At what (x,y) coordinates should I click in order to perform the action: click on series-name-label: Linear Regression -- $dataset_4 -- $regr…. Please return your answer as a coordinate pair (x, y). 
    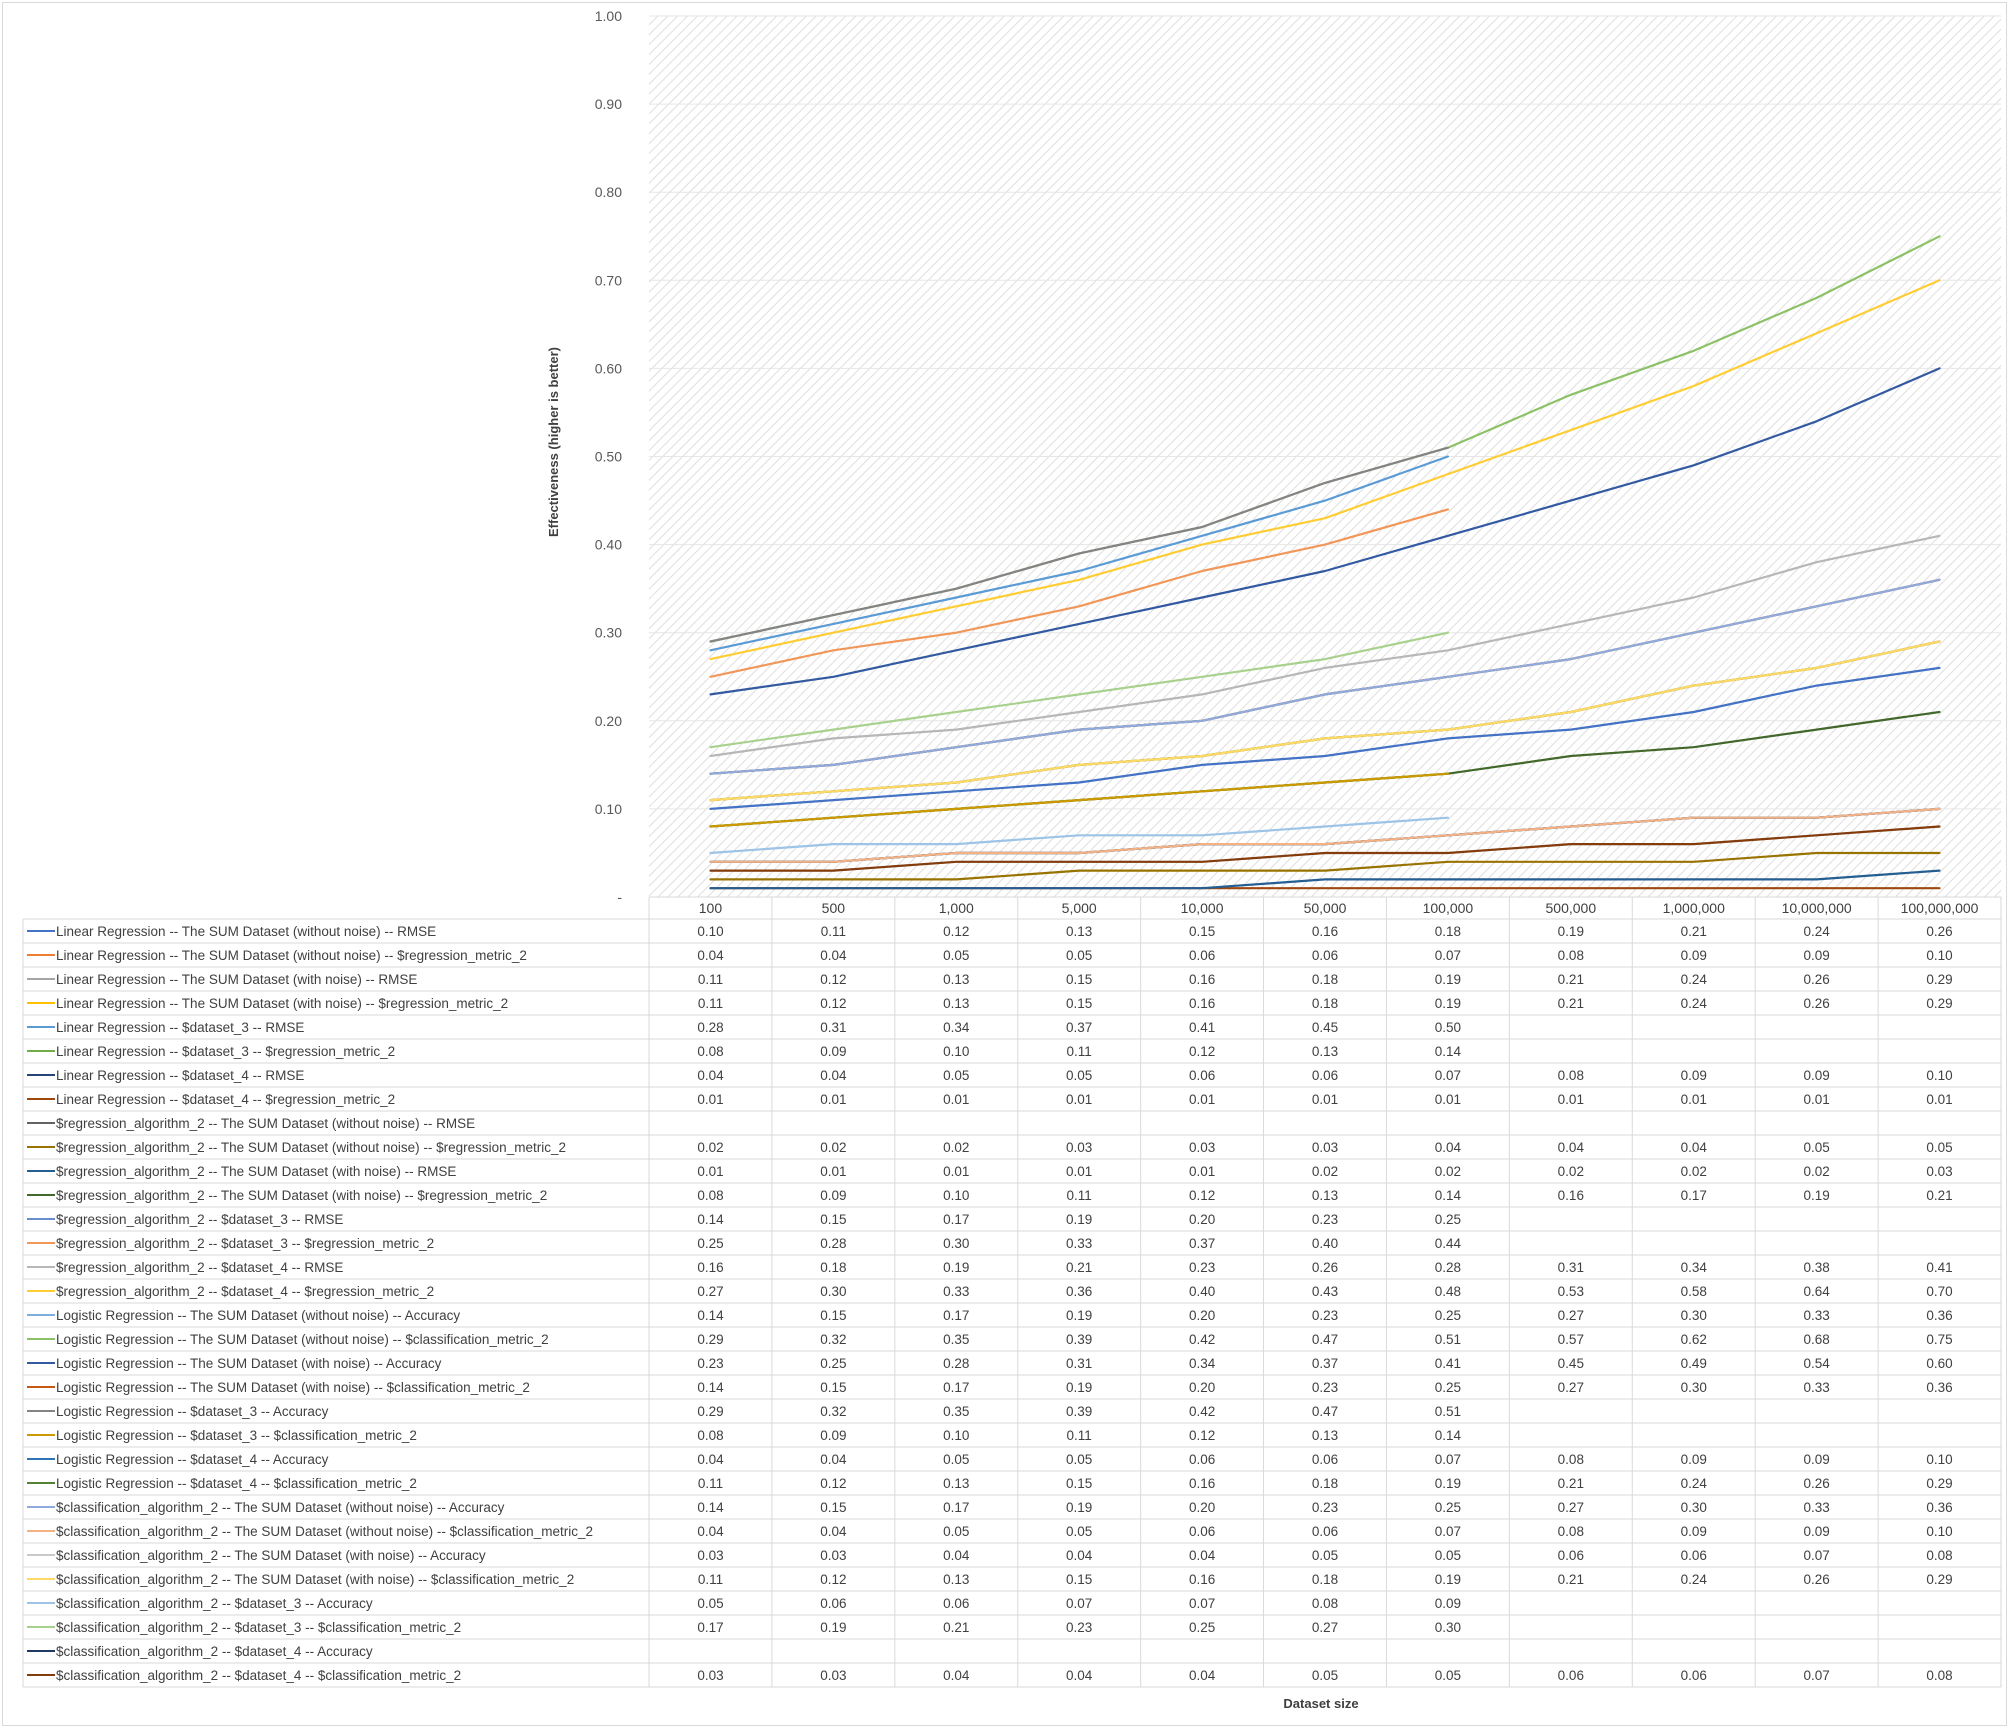
    Looking at the image, I should click on (225, 1099).